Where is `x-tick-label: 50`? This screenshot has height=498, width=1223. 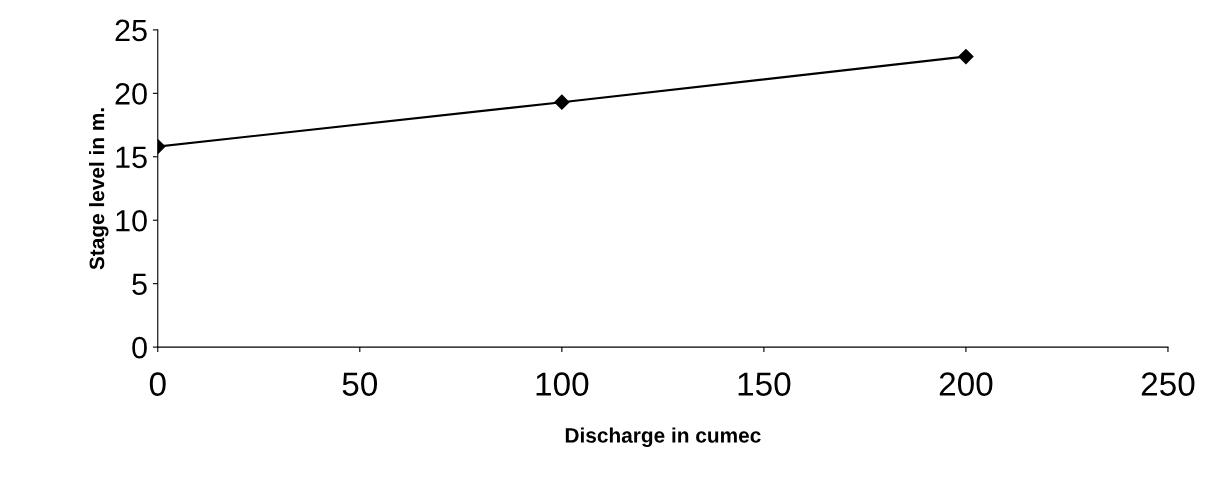
x-tick-label: 50 is located at coordinates (360, 384).